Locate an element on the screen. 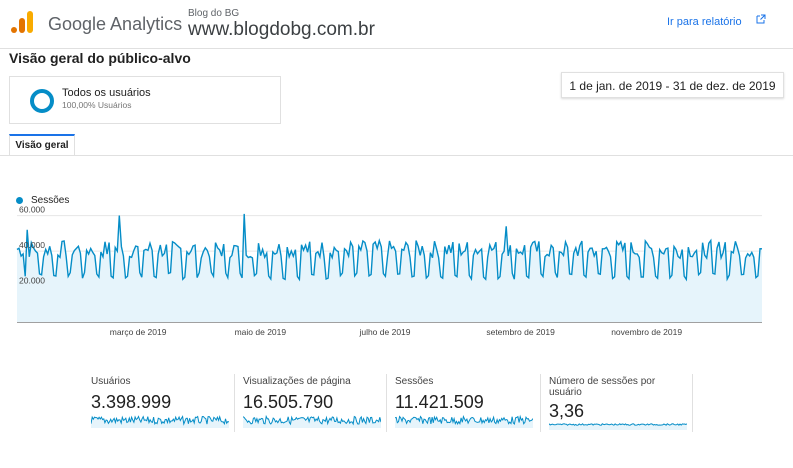  legend-label: Sessões is located at coordinates (50, 200).